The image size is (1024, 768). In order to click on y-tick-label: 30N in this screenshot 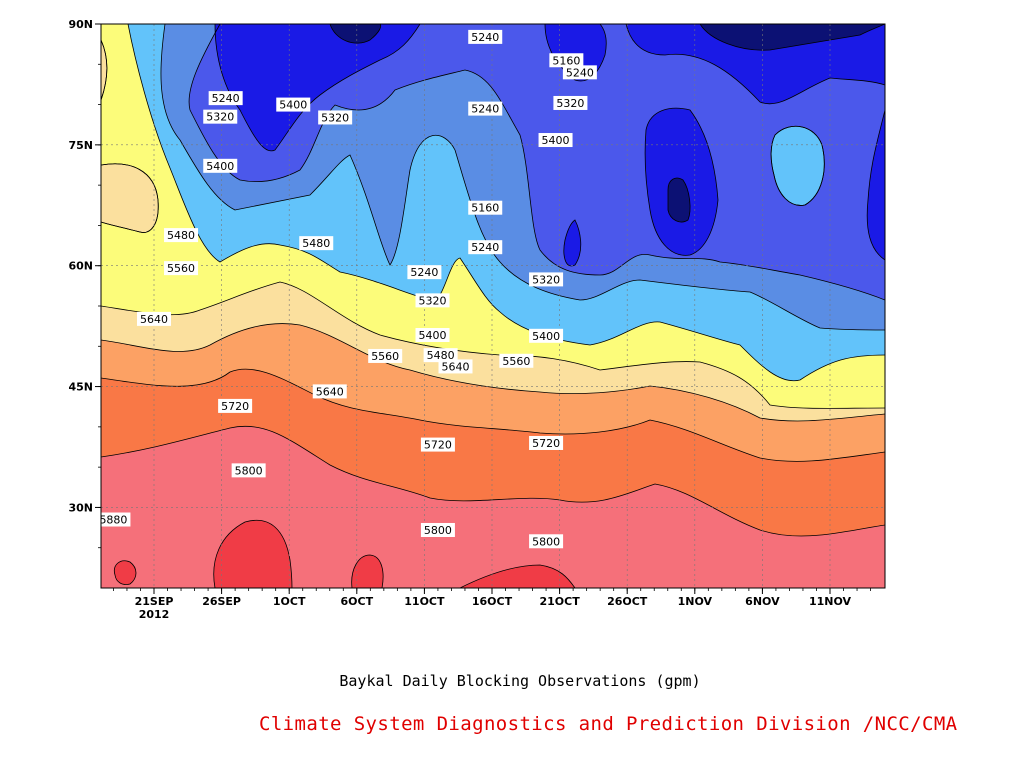, I will do `click(80, 507)`.